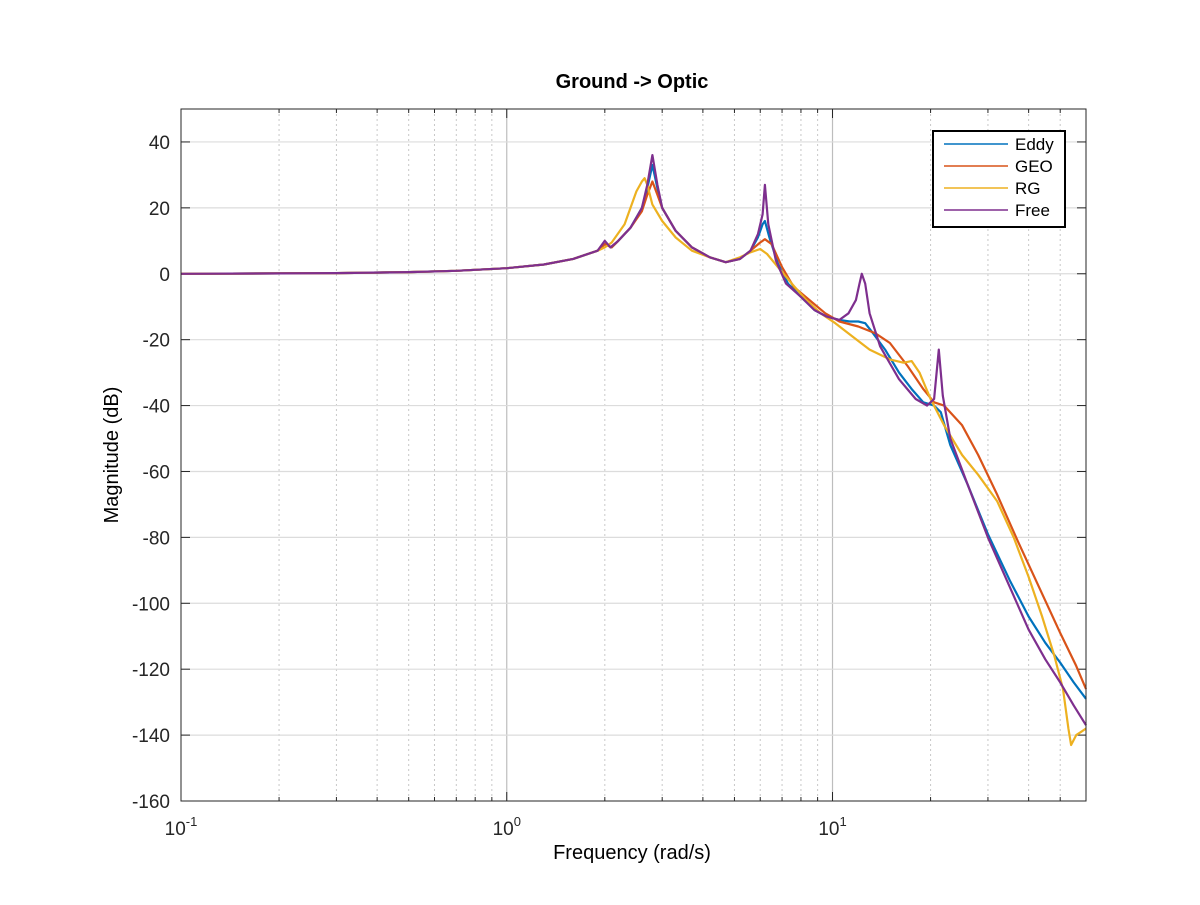  Describe the element at coordinates (164, 275) in the screenshot. I see `y-tick-label: 0` at that location.